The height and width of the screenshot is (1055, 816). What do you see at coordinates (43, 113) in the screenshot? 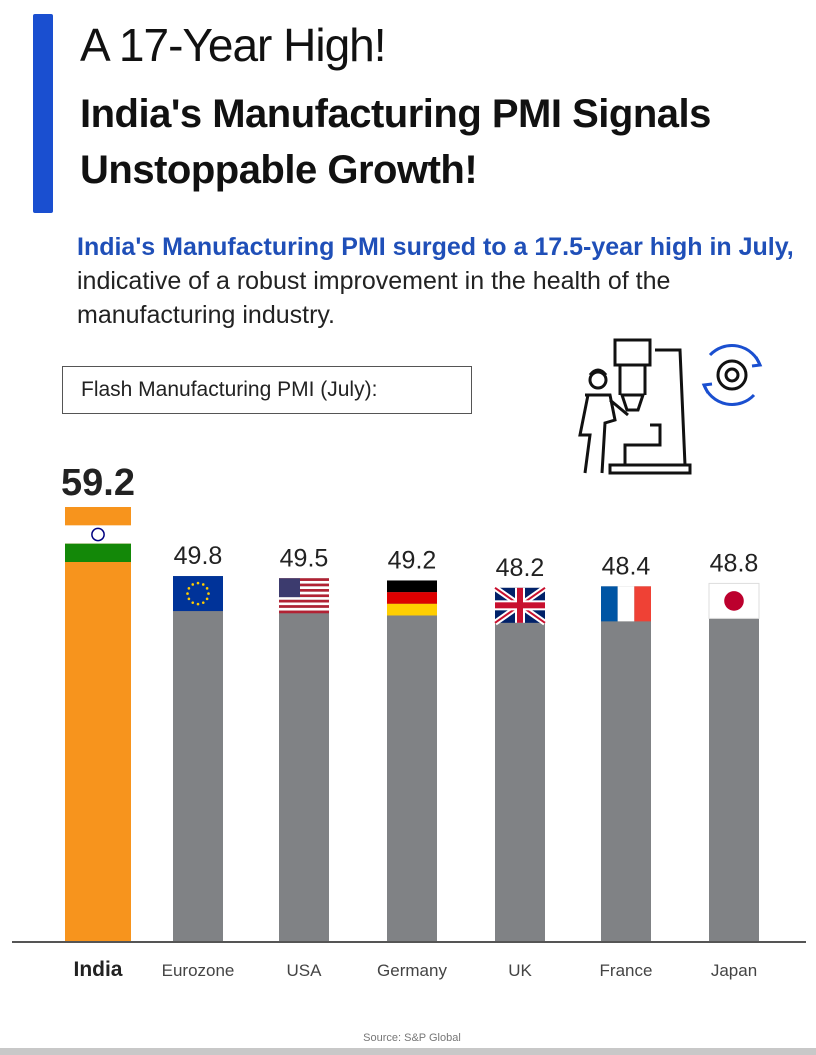
I see `accent-bar` at bounding box center [43, 113].